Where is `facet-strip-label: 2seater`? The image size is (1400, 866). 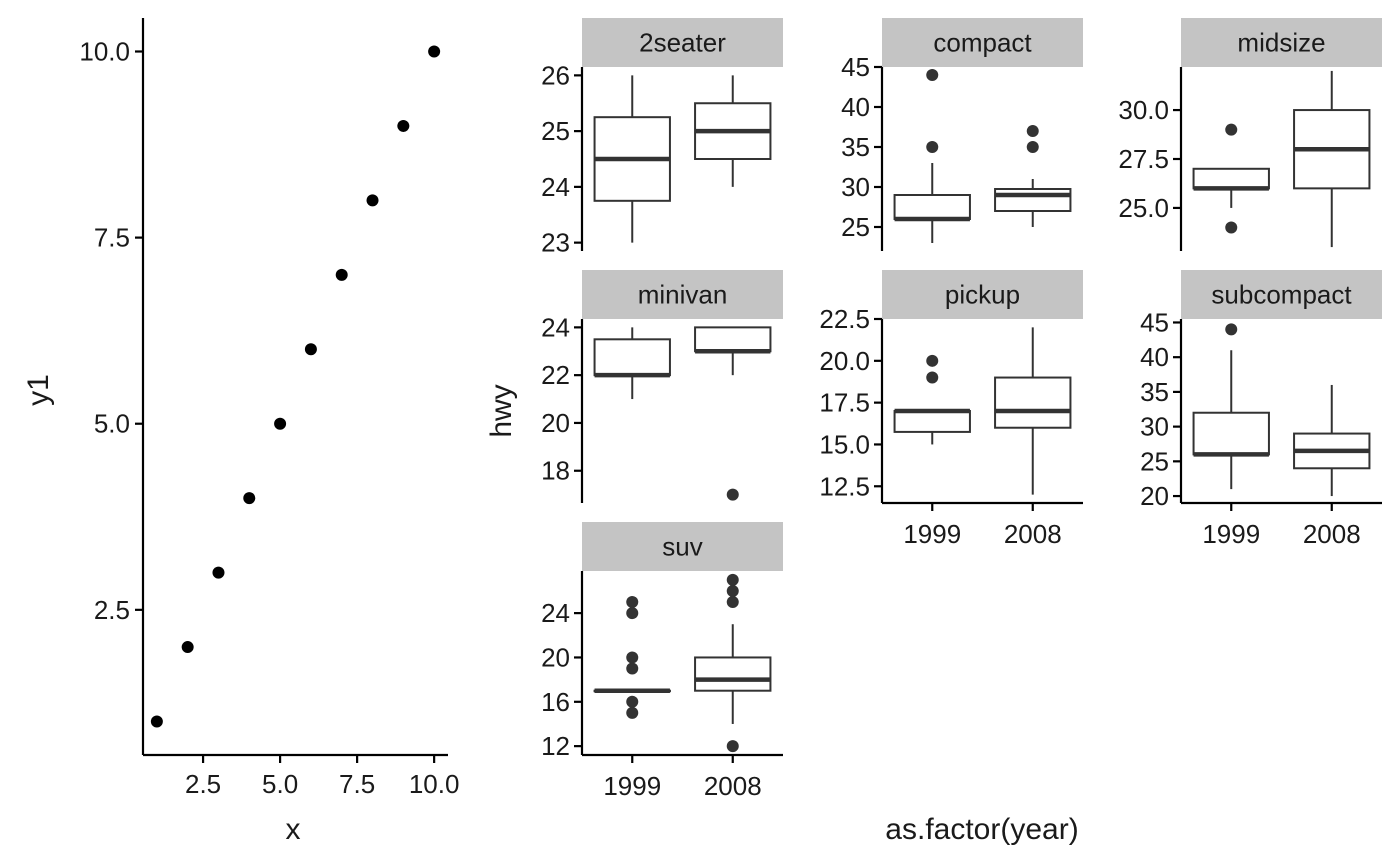 facet-strip-label: 2seater is located at coordinates (682, 43).